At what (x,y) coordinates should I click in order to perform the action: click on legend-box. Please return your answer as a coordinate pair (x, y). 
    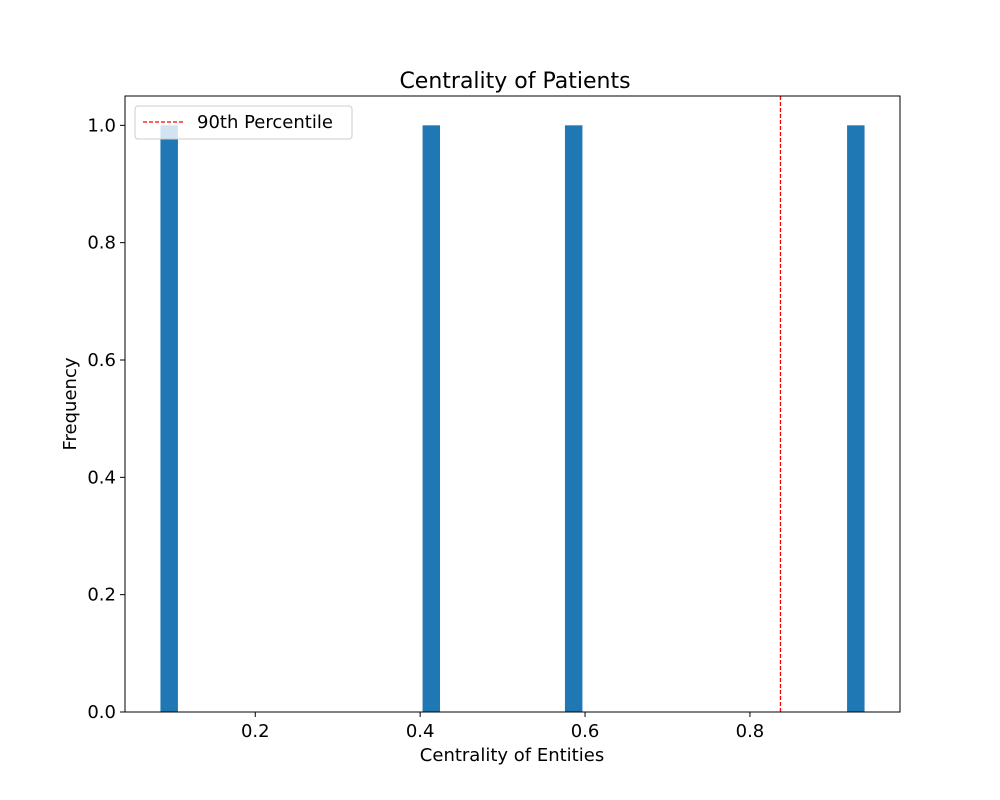
    Looking at the image, I should click on (243, 122).